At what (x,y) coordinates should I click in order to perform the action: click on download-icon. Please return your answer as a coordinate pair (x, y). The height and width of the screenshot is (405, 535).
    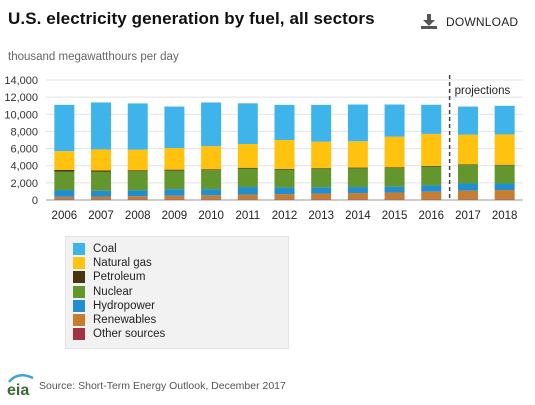
    Looking at the image, I should click on (429, 21).